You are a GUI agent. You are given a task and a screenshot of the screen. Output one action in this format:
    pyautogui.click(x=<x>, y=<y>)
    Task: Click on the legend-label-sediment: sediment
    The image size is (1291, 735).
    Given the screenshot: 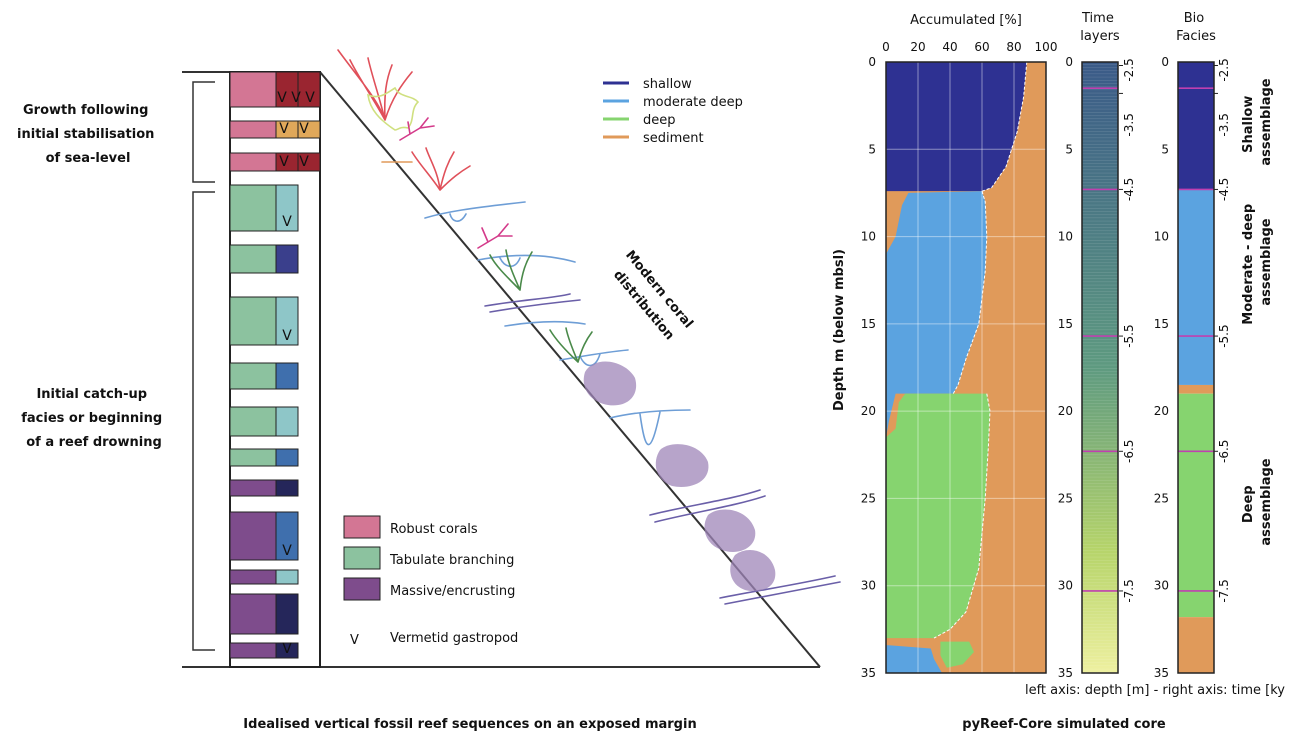 What is the action you would take?
    pyautogui.click(x=673, y=138)
    